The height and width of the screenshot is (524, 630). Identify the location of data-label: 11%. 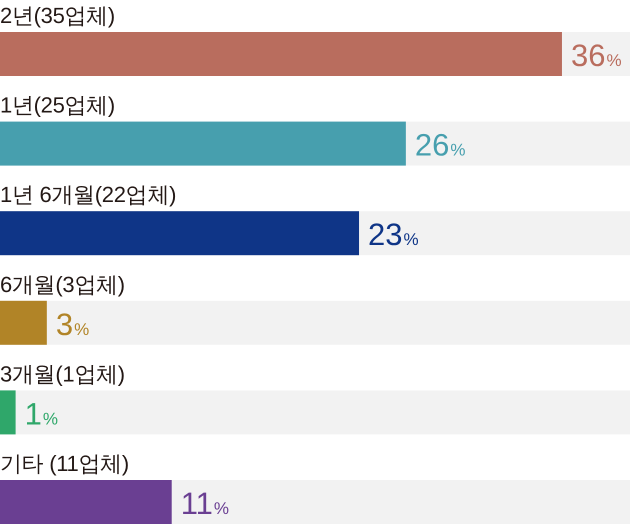
(205, 503).